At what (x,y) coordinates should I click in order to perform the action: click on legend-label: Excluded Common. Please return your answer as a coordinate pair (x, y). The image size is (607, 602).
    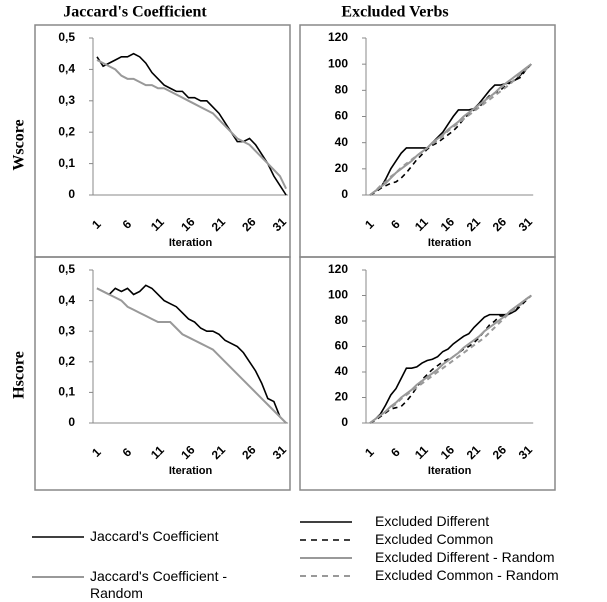
    Looking at the image, I should click on (434, 539).